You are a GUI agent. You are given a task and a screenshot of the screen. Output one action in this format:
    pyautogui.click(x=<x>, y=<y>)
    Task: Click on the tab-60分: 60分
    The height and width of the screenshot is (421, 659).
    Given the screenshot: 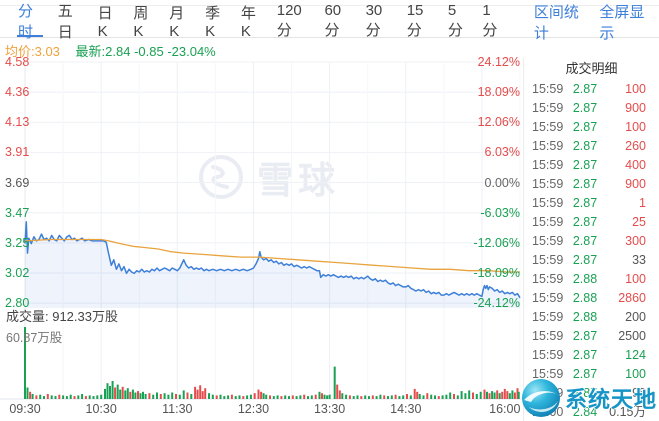 What is the action you would take?
    pyautogui.click(x=333, y=20)
    